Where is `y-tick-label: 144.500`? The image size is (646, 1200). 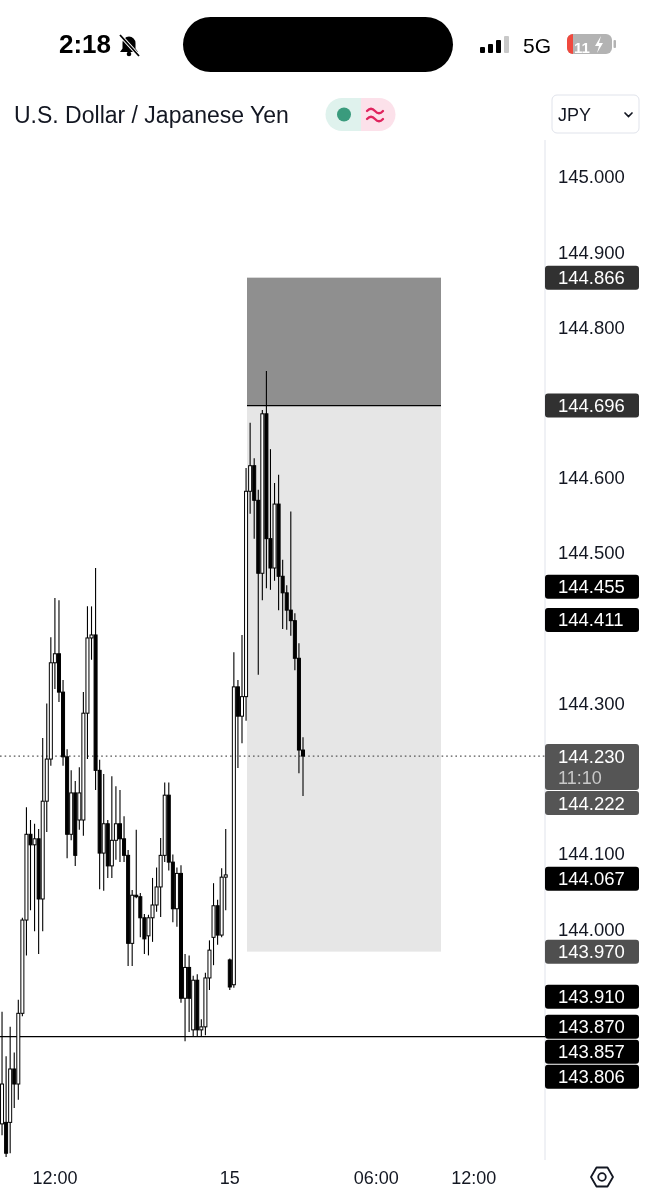 y-tick-label: 144.500 is located at coordinates (591, 553).